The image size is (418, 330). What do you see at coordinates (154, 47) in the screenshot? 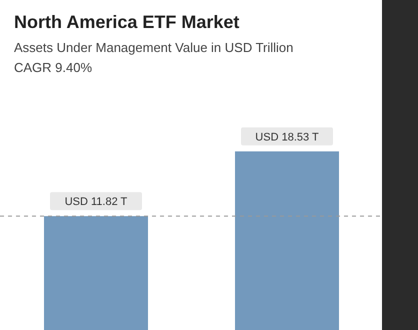
I see `chart-subtitle: Assets Under Management Value in USD Trillion` at bounding box center [154, 47].